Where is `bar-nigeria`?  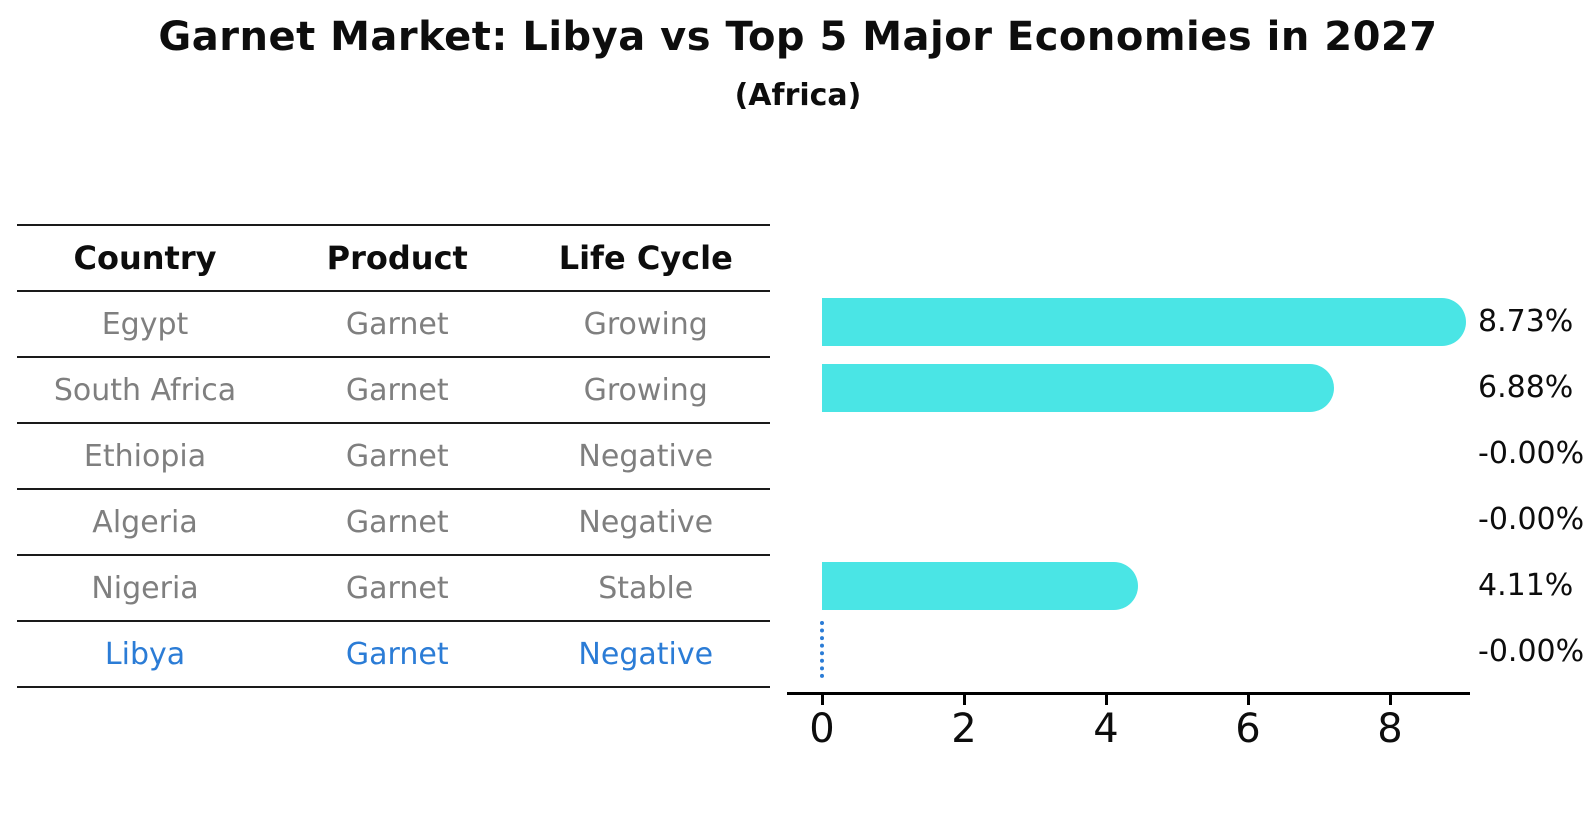 bar-nigeria is located at coordinates (980, 586).